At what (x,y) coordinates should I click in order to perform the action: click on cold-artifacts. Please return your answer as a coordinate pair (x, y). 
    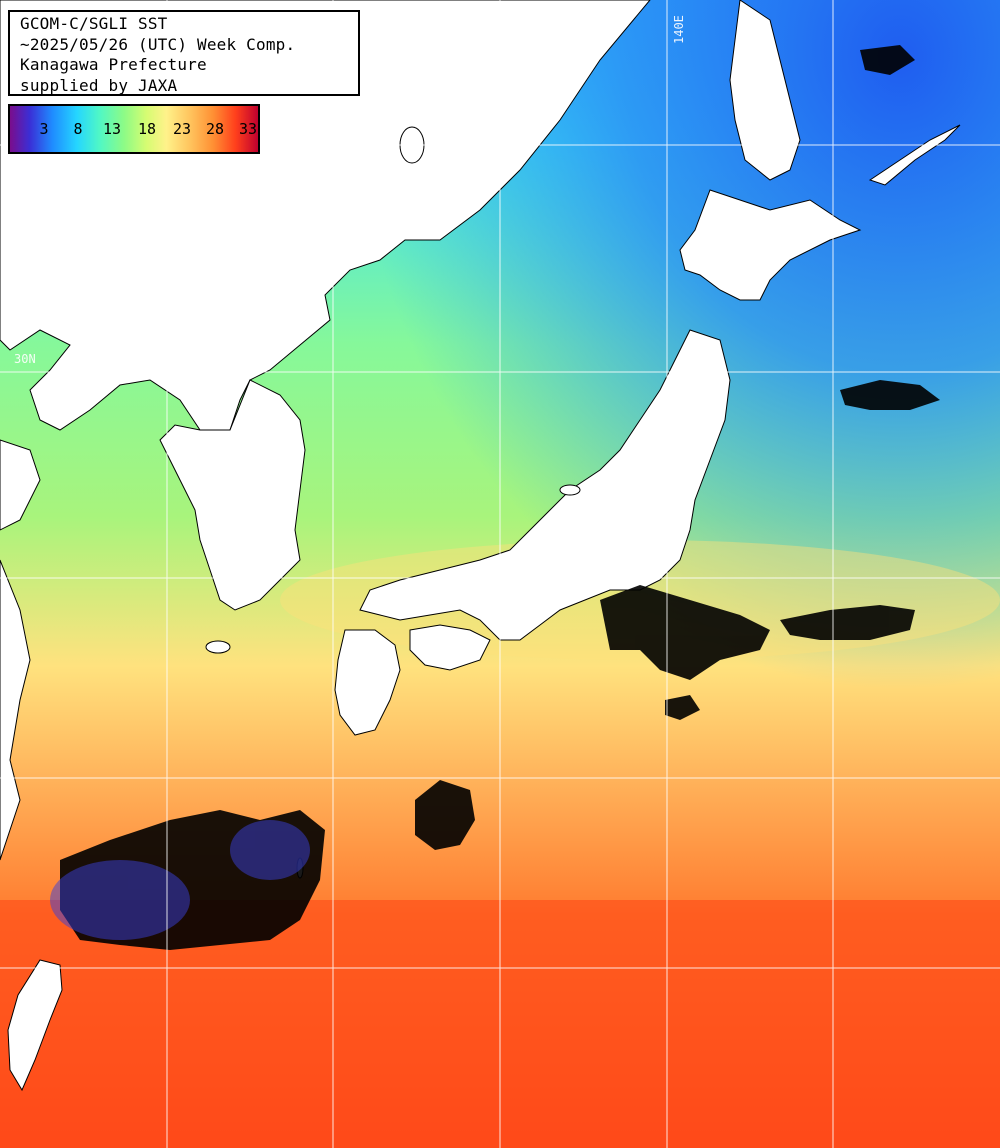
    Looking at the image, I should click on (180, 880).